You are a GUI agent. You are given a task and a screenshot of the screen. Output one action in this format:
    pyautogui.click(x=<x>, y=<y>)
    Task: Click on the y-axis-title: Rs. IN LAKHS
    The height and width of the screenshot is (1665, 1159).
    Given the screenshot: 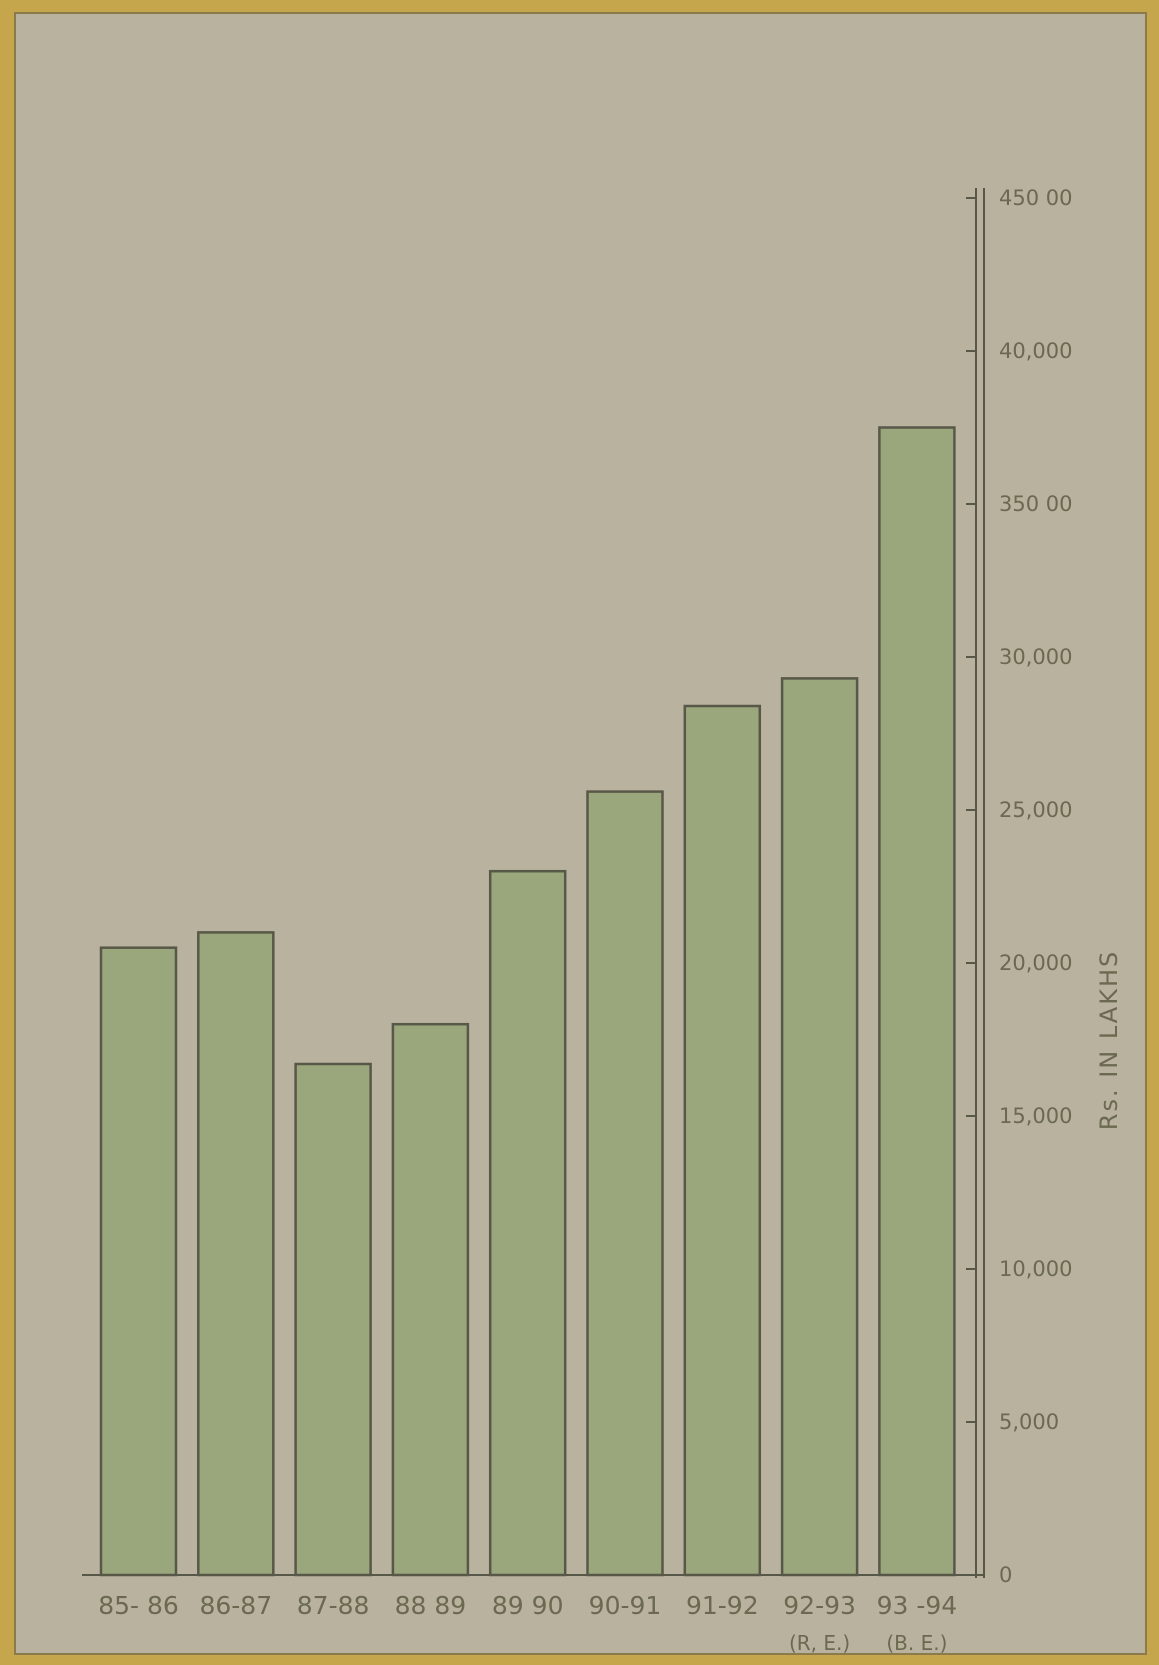 What is the action you would take?
    pyautogui.click(x=1109, y=1040)
    